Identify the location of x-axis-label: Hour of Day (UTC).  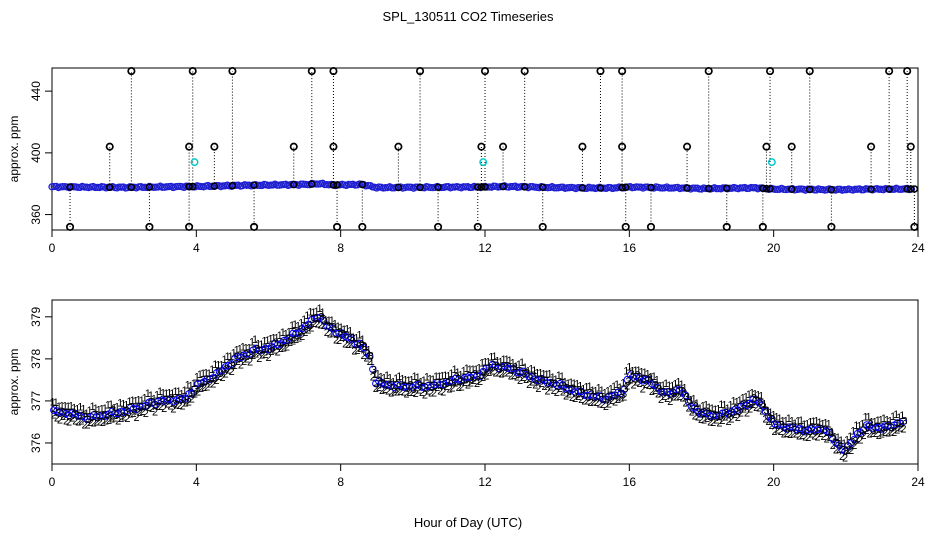
(468, 522).